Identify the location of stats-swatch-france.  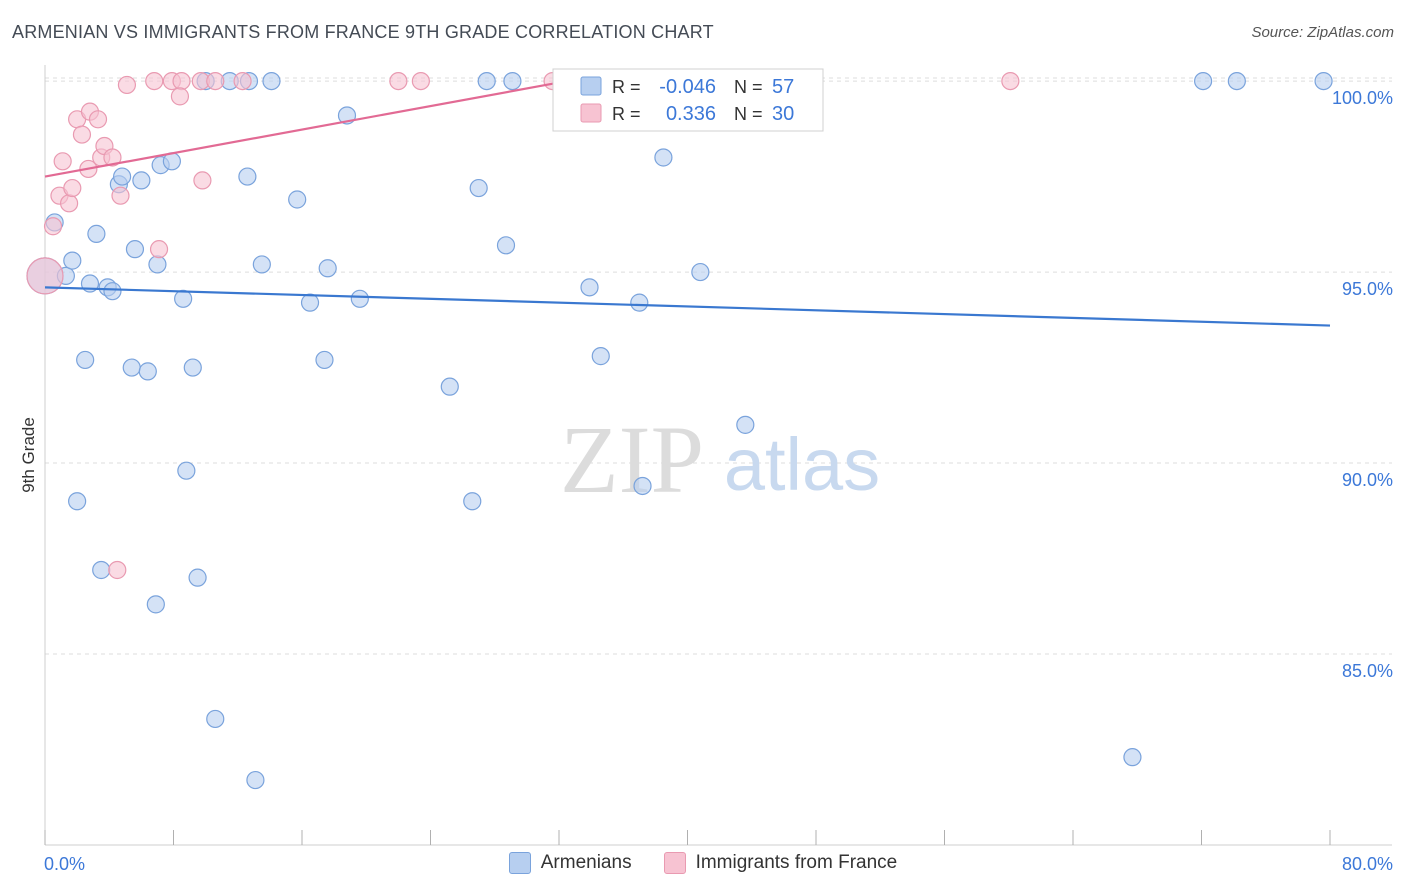
(591, 113).